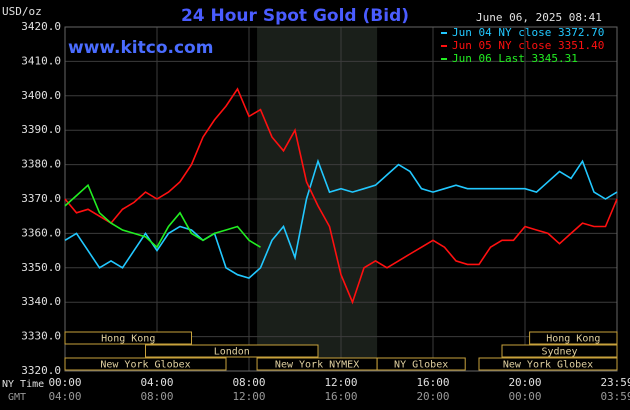 The height and width of the screenshot is (410, 630). I want to click on x-tick-label: 00:00, so click(64, 382).